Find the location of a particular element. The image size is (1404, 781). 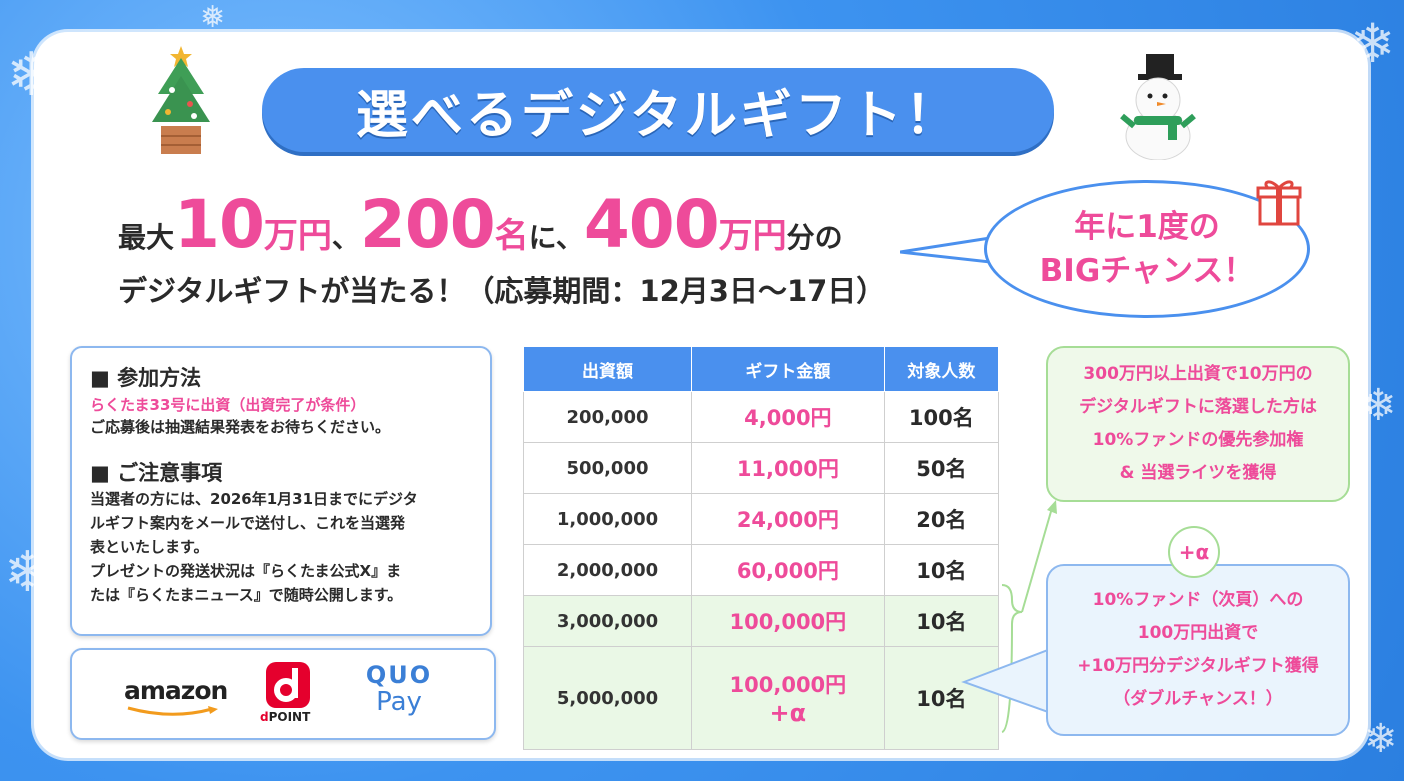

method-heading: ■ 参加方法 is located at coordinates (146, 378).